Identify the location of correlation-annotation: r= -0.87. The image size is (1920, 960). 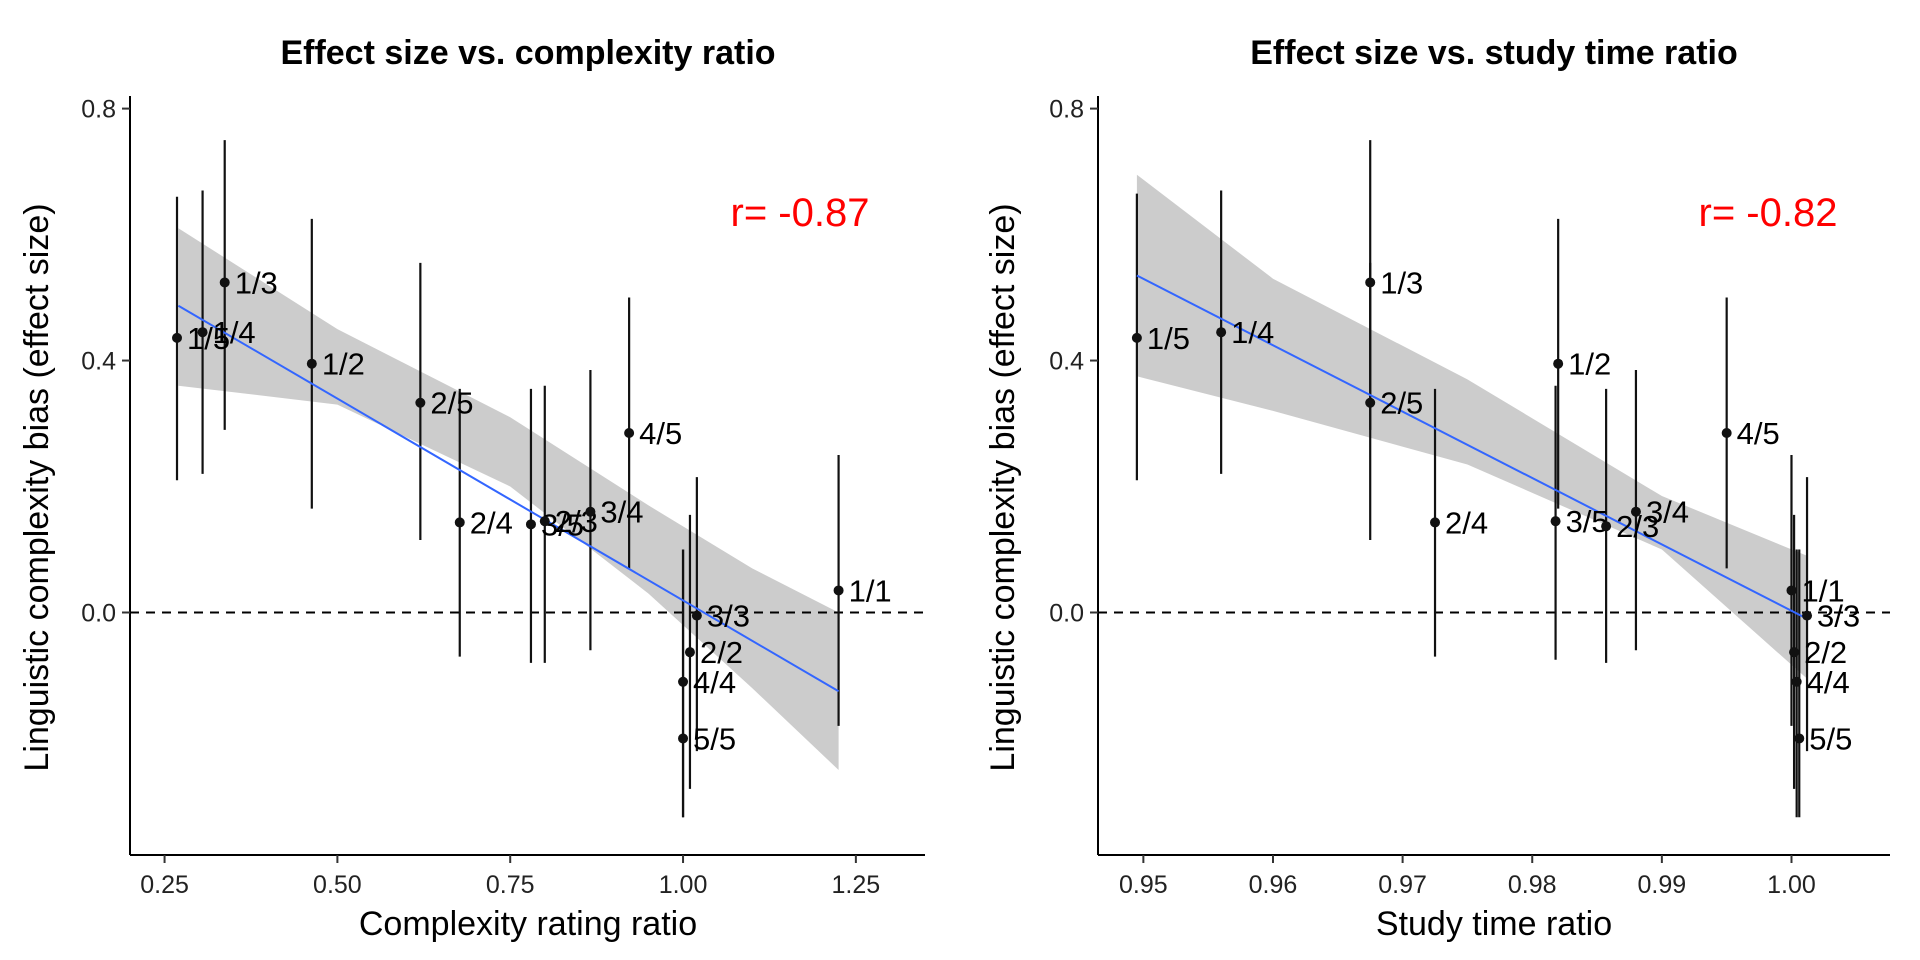
(800, 213).